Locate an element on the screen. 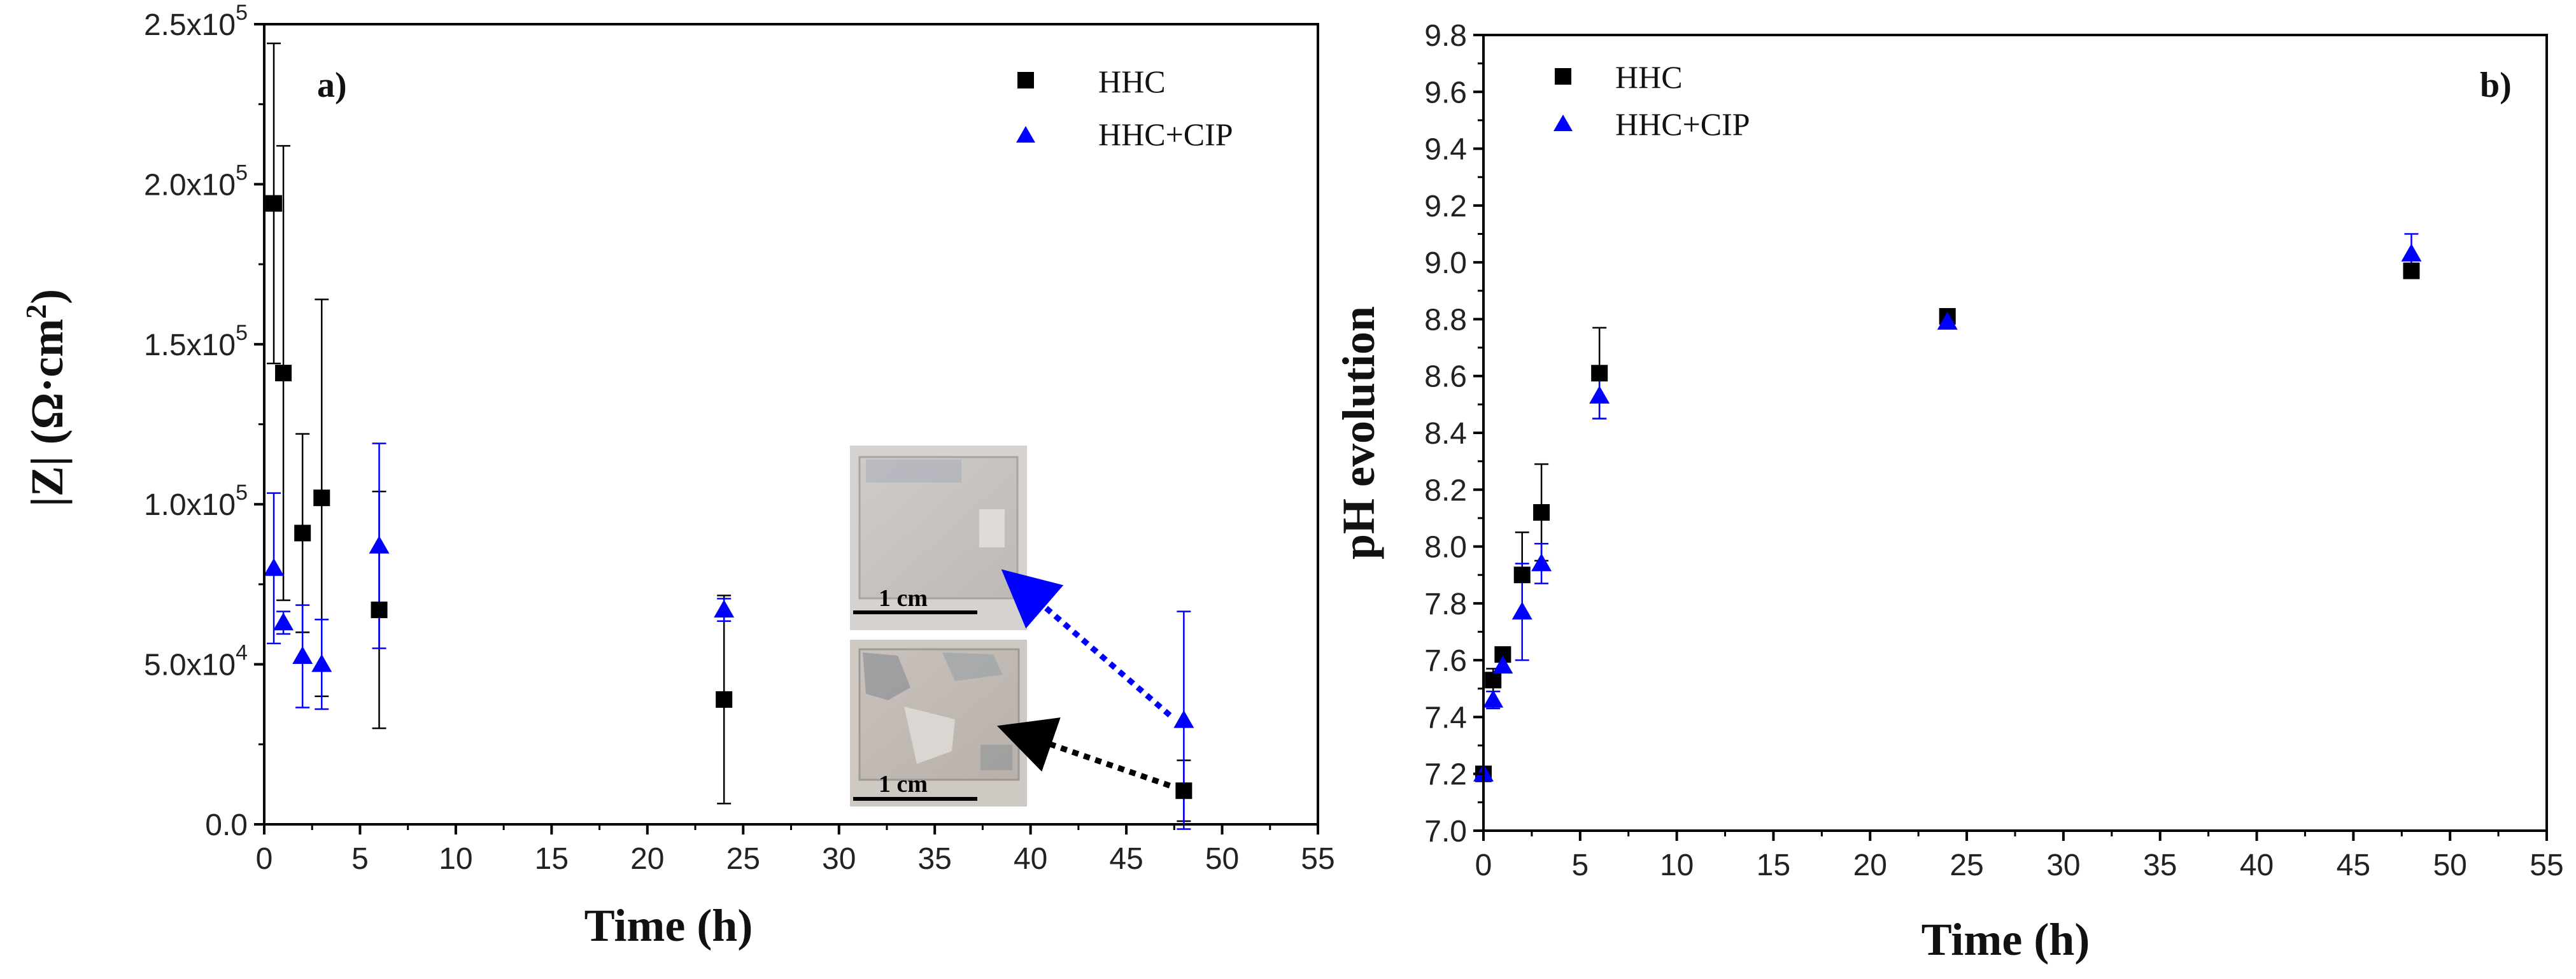 The image size is (2576, 979). y-tick-label: 7.2 is located at coordinates (1445, 775).